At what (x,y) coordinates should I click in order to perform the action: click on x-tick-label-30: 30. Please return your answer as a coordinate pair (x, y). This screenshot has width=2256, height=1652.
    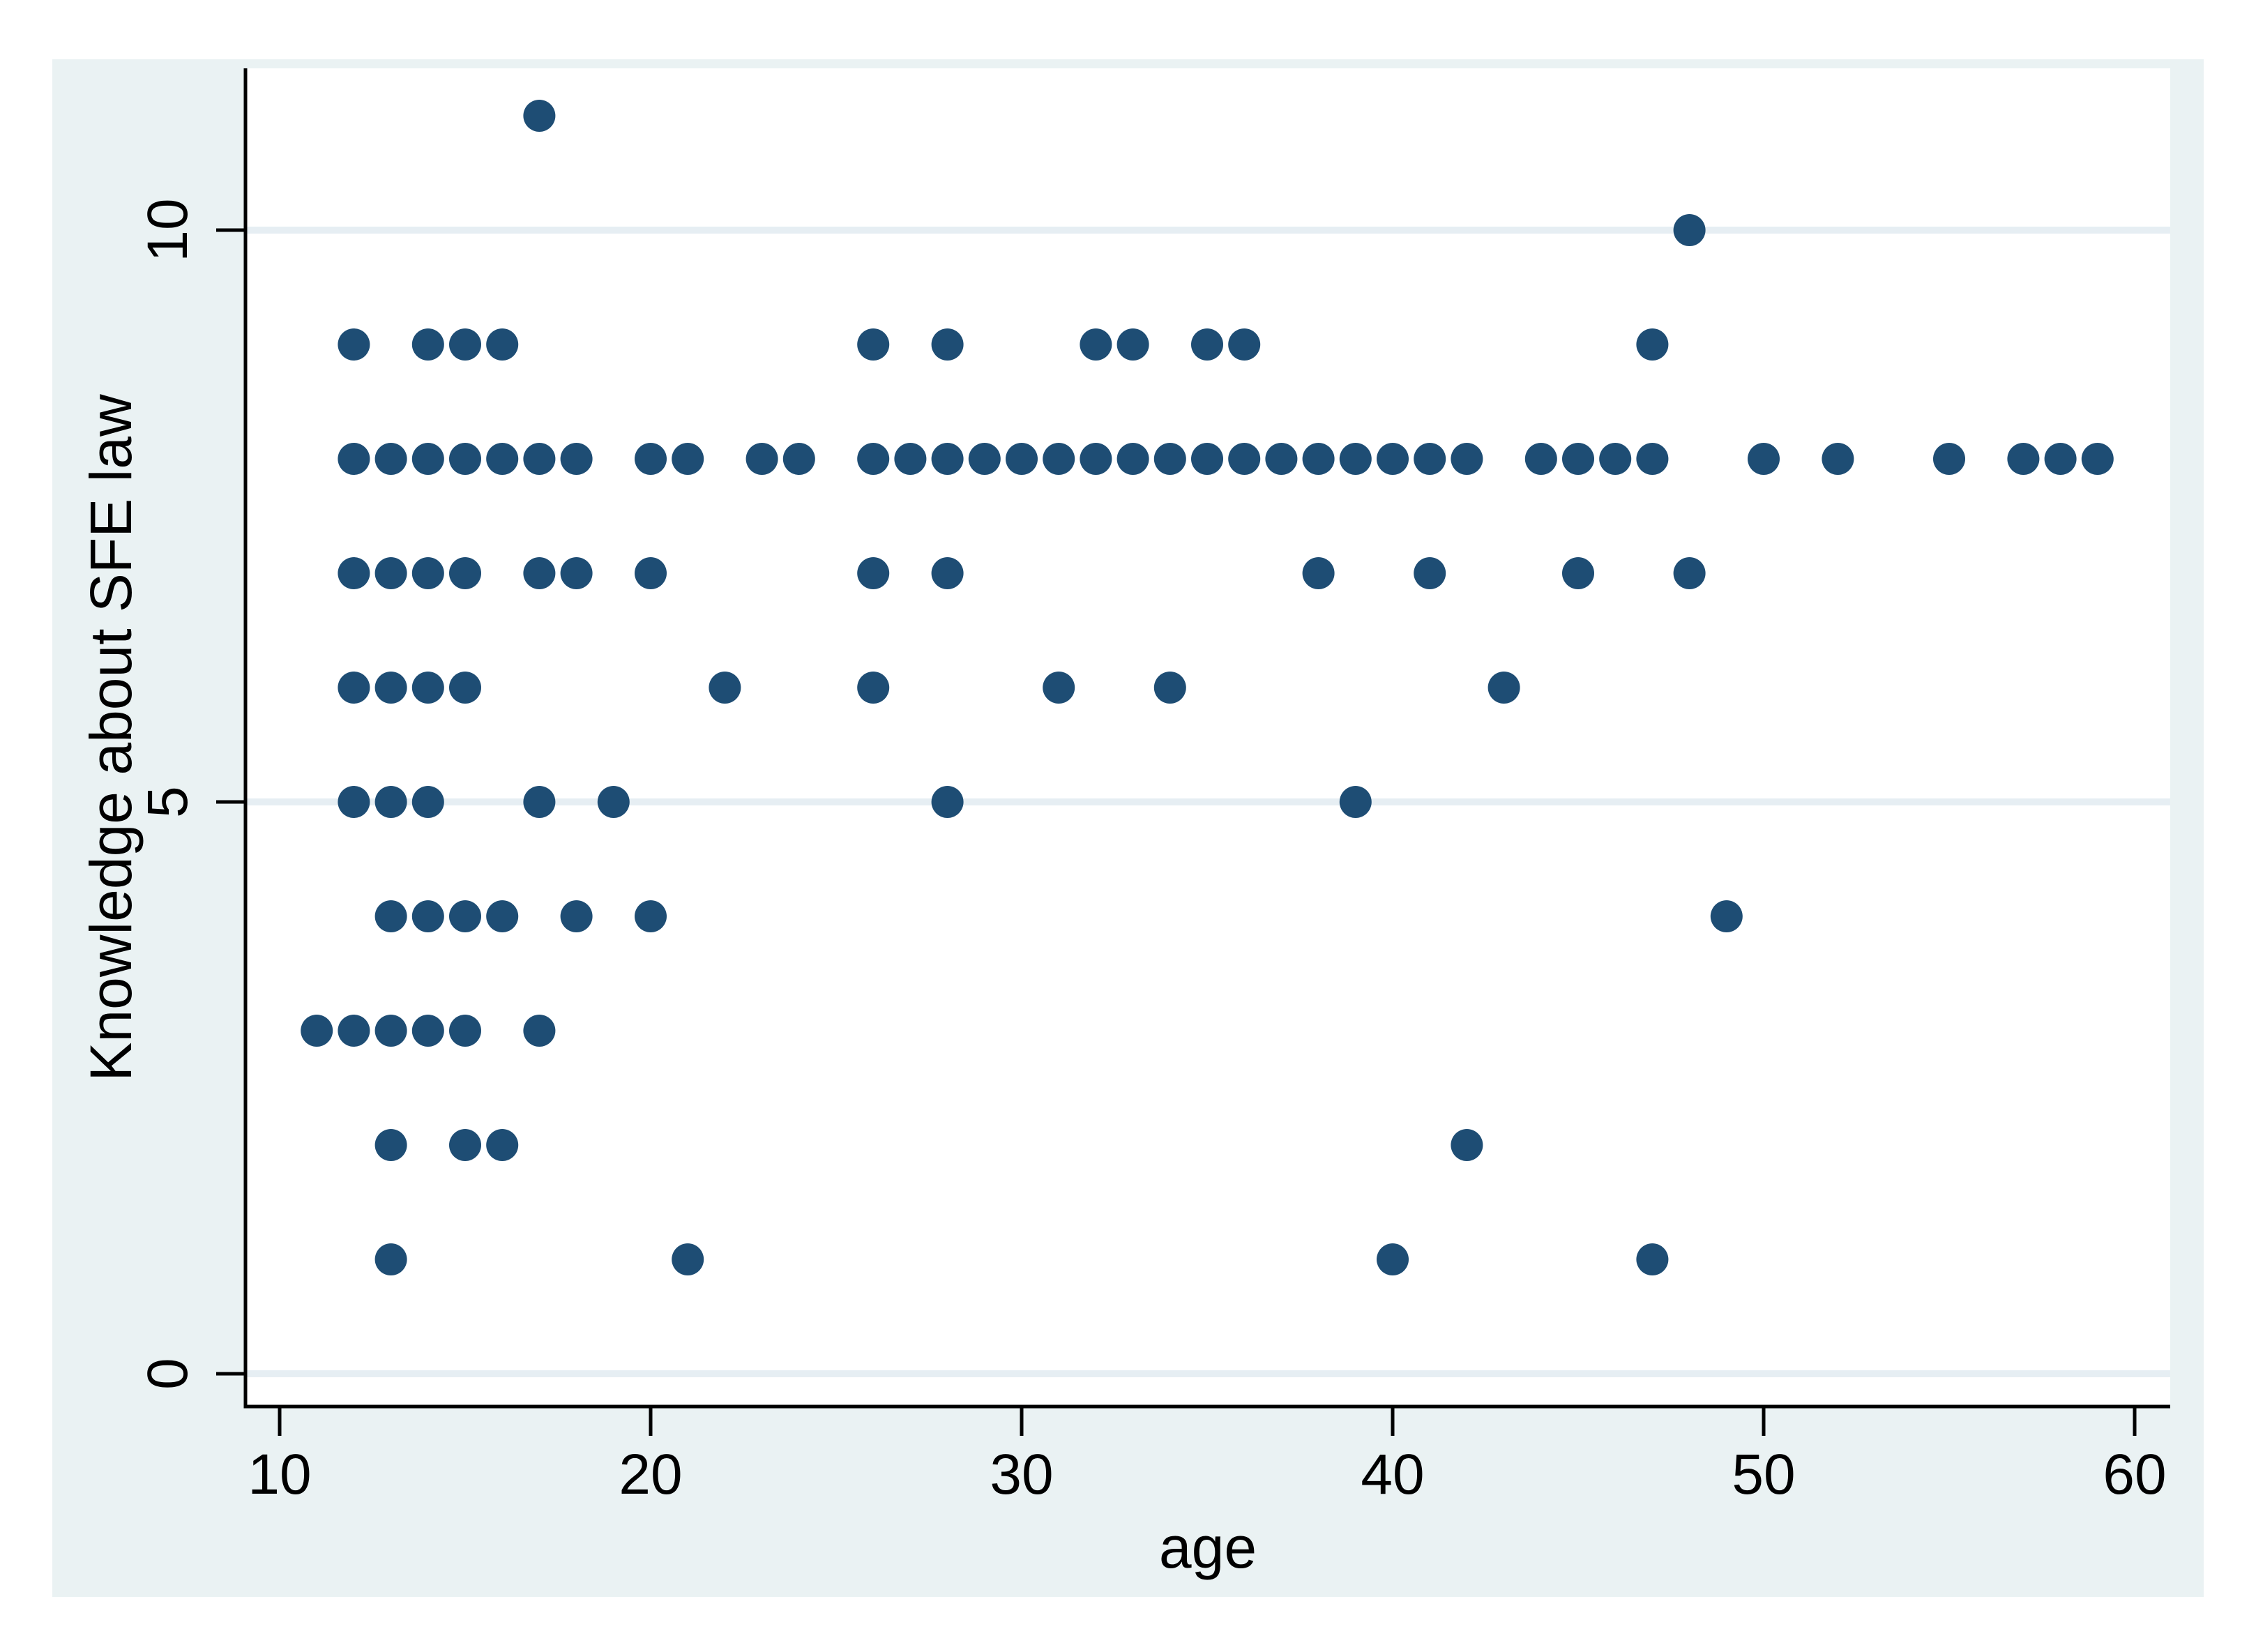
    Looking at the image, I should click on (1022, 1474).